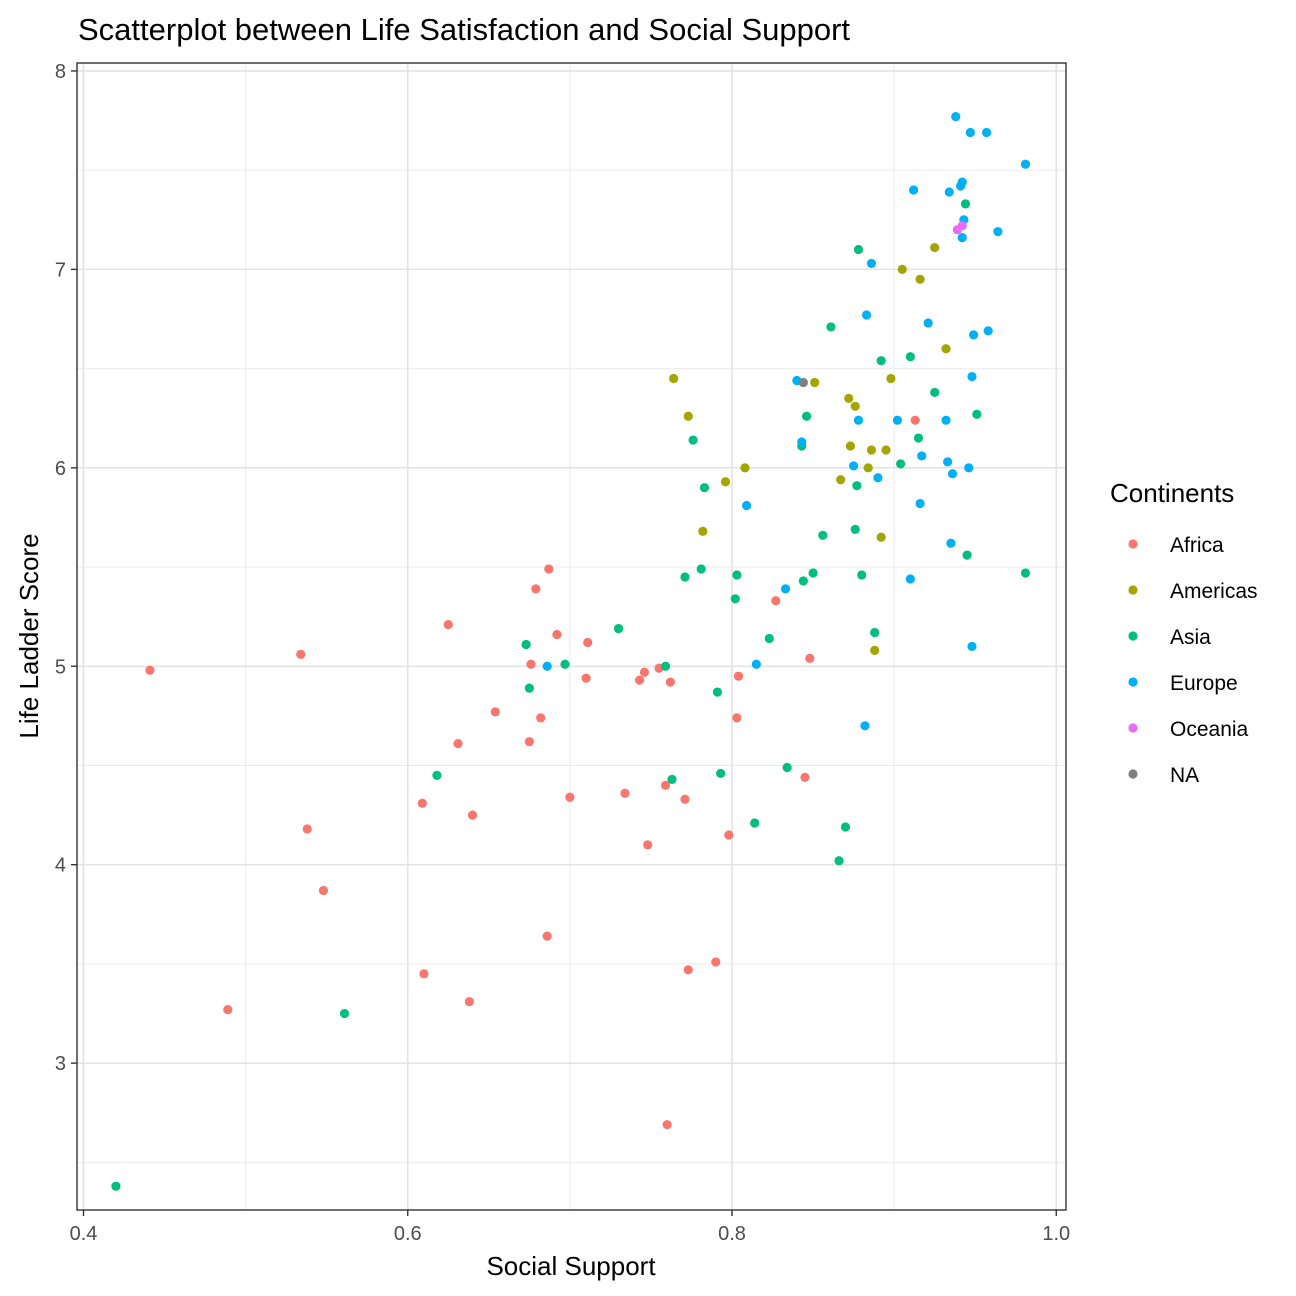 The height and width of the screenshot is (1296, 1296). I want to click on y-tick-label: 7, so click(60, 270).